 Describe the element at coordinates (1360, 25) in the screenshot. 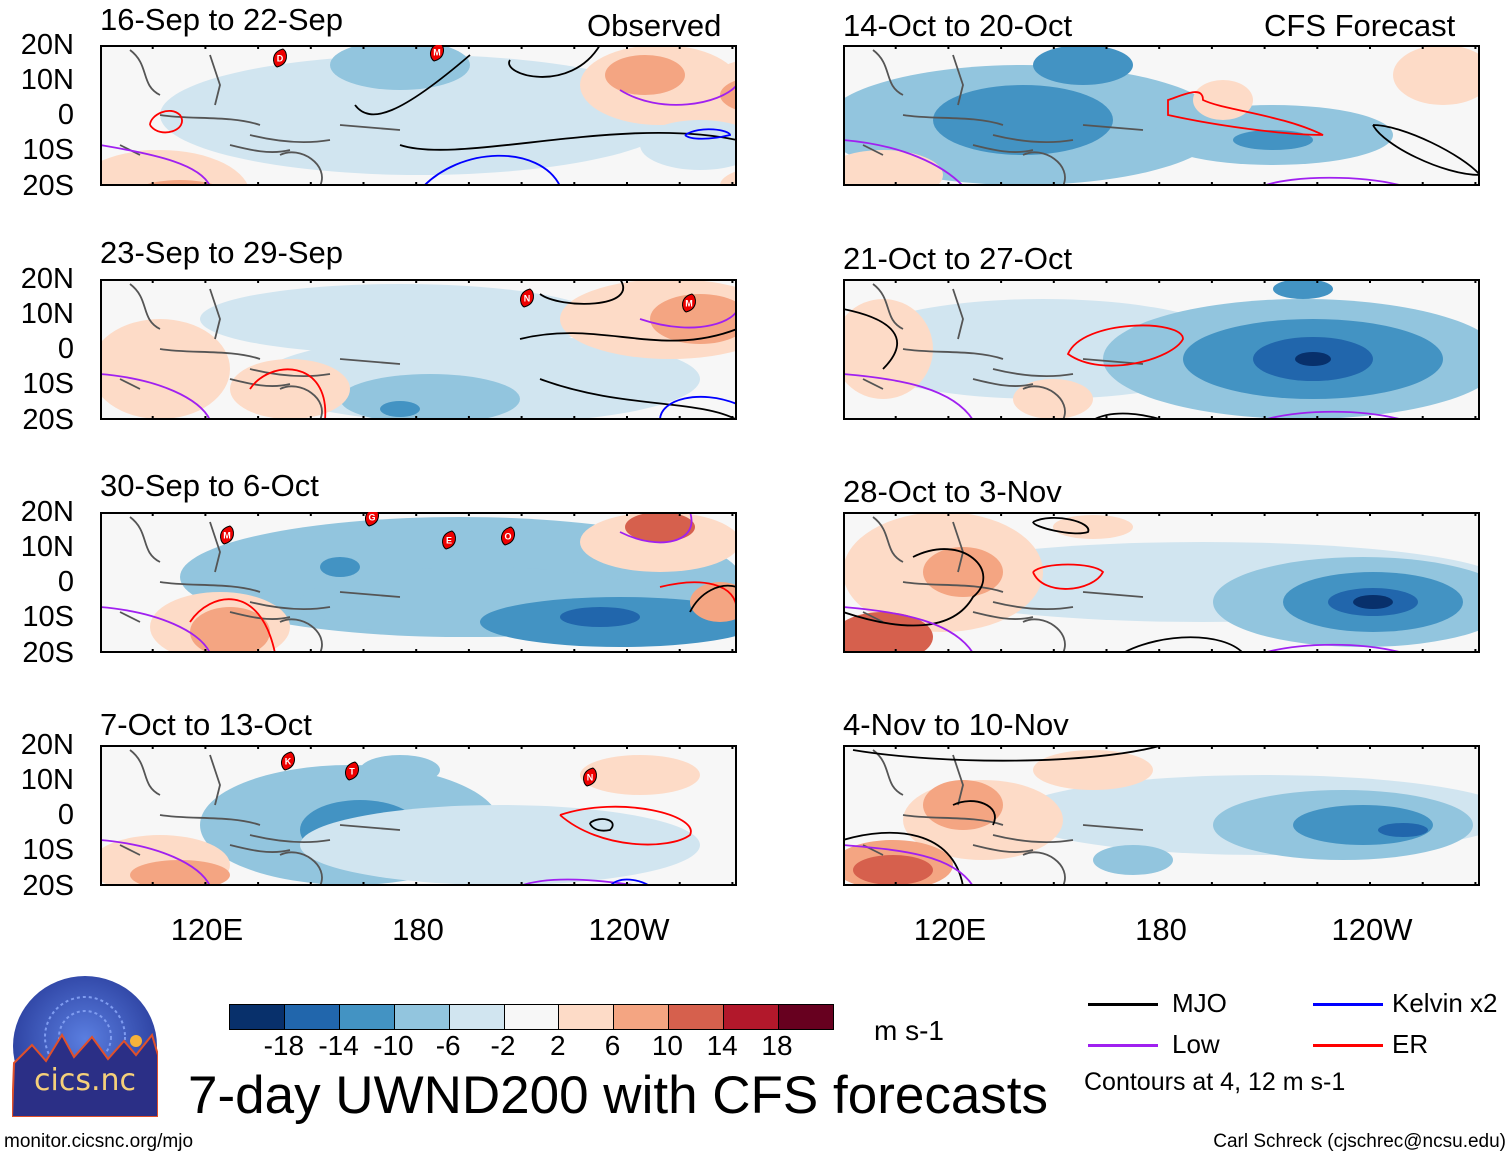

I see `forecast-label: CFS Forecast` at that location.